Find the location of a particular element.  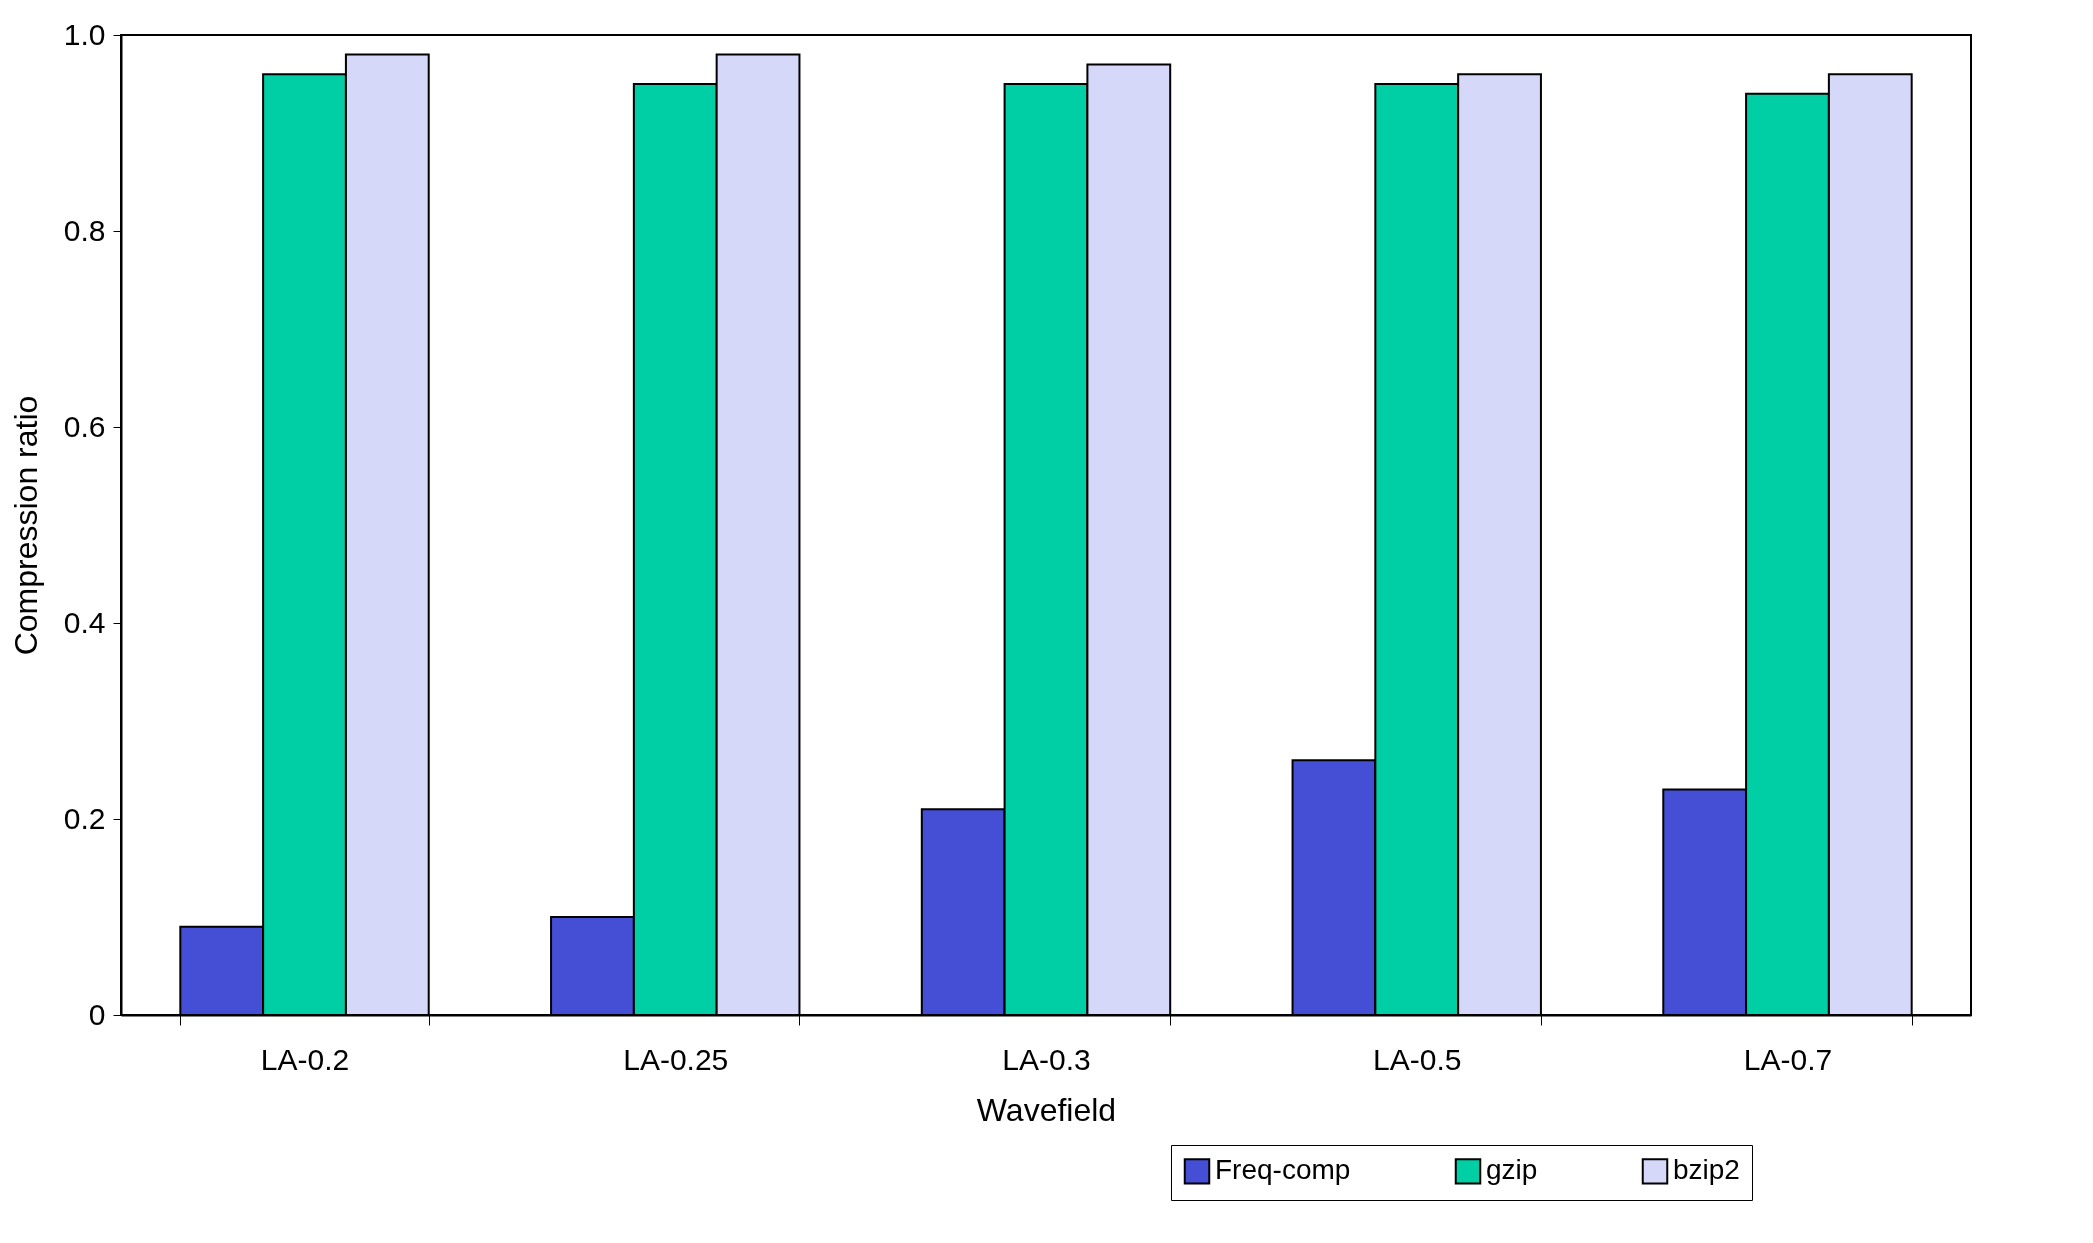

legend-label: bzip2 is located at coordinates (1706, 1170).